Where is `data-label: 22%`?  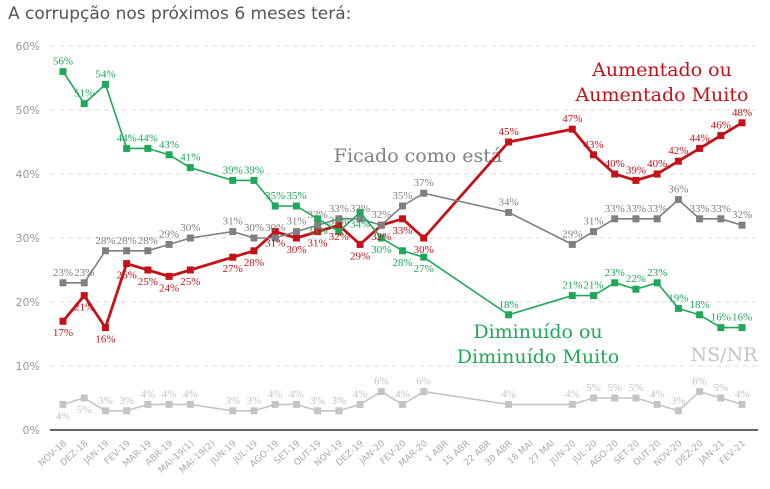 data-label: 22% is located at coordinates (636, 279).